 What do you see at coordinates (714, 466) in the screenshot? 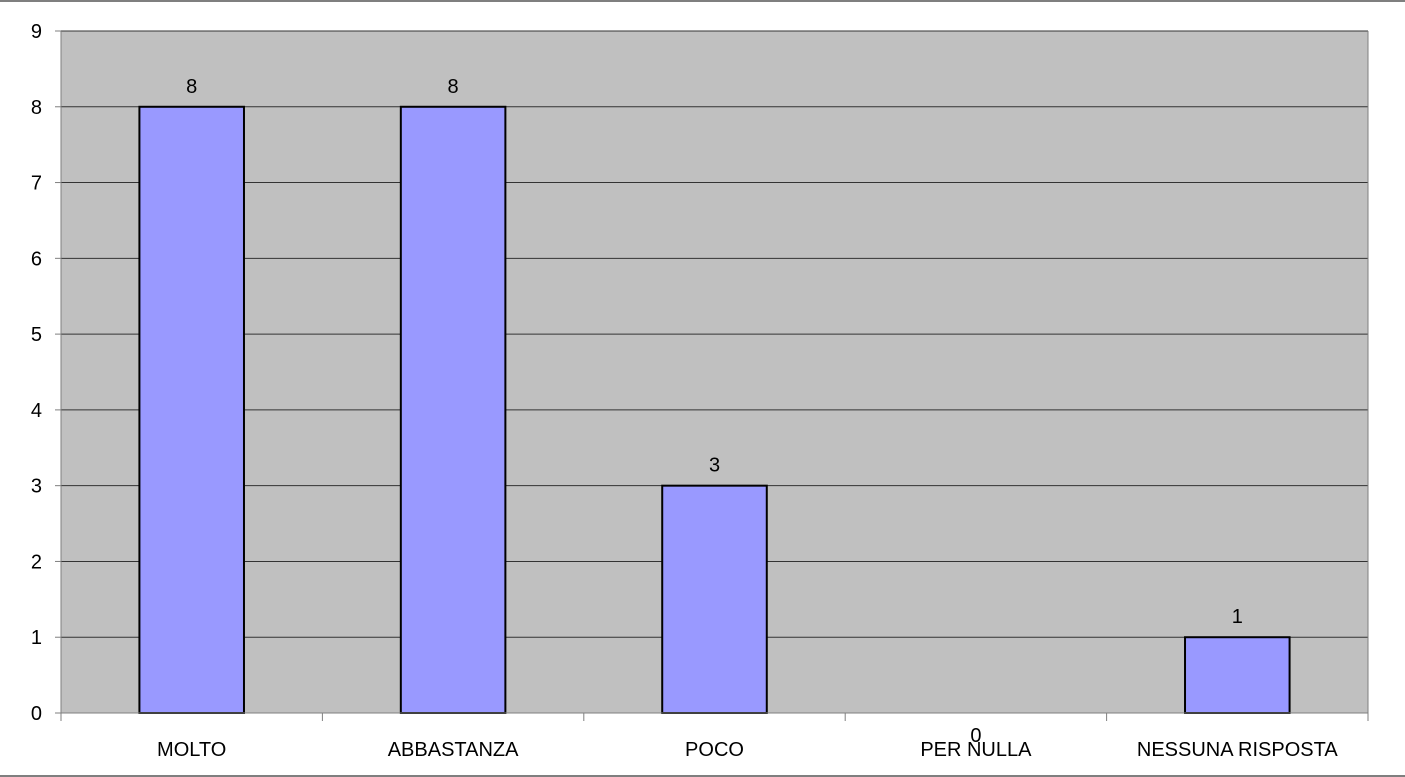
I see `data-label: 3` at bounding box center [714, 466].